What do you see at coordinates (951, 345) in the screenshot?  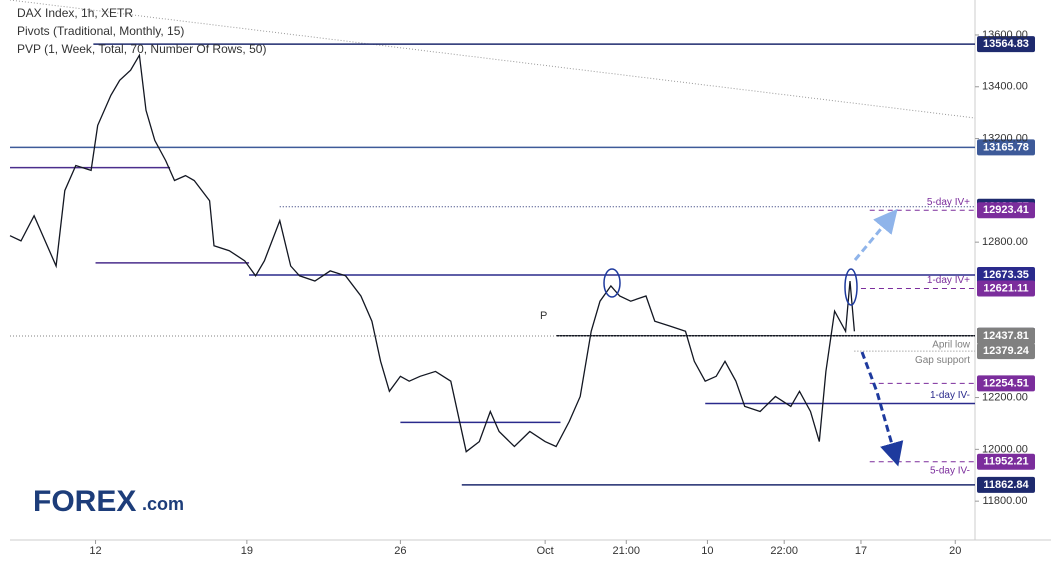 I see `level-note: April low` at bounding box center [951, 345].